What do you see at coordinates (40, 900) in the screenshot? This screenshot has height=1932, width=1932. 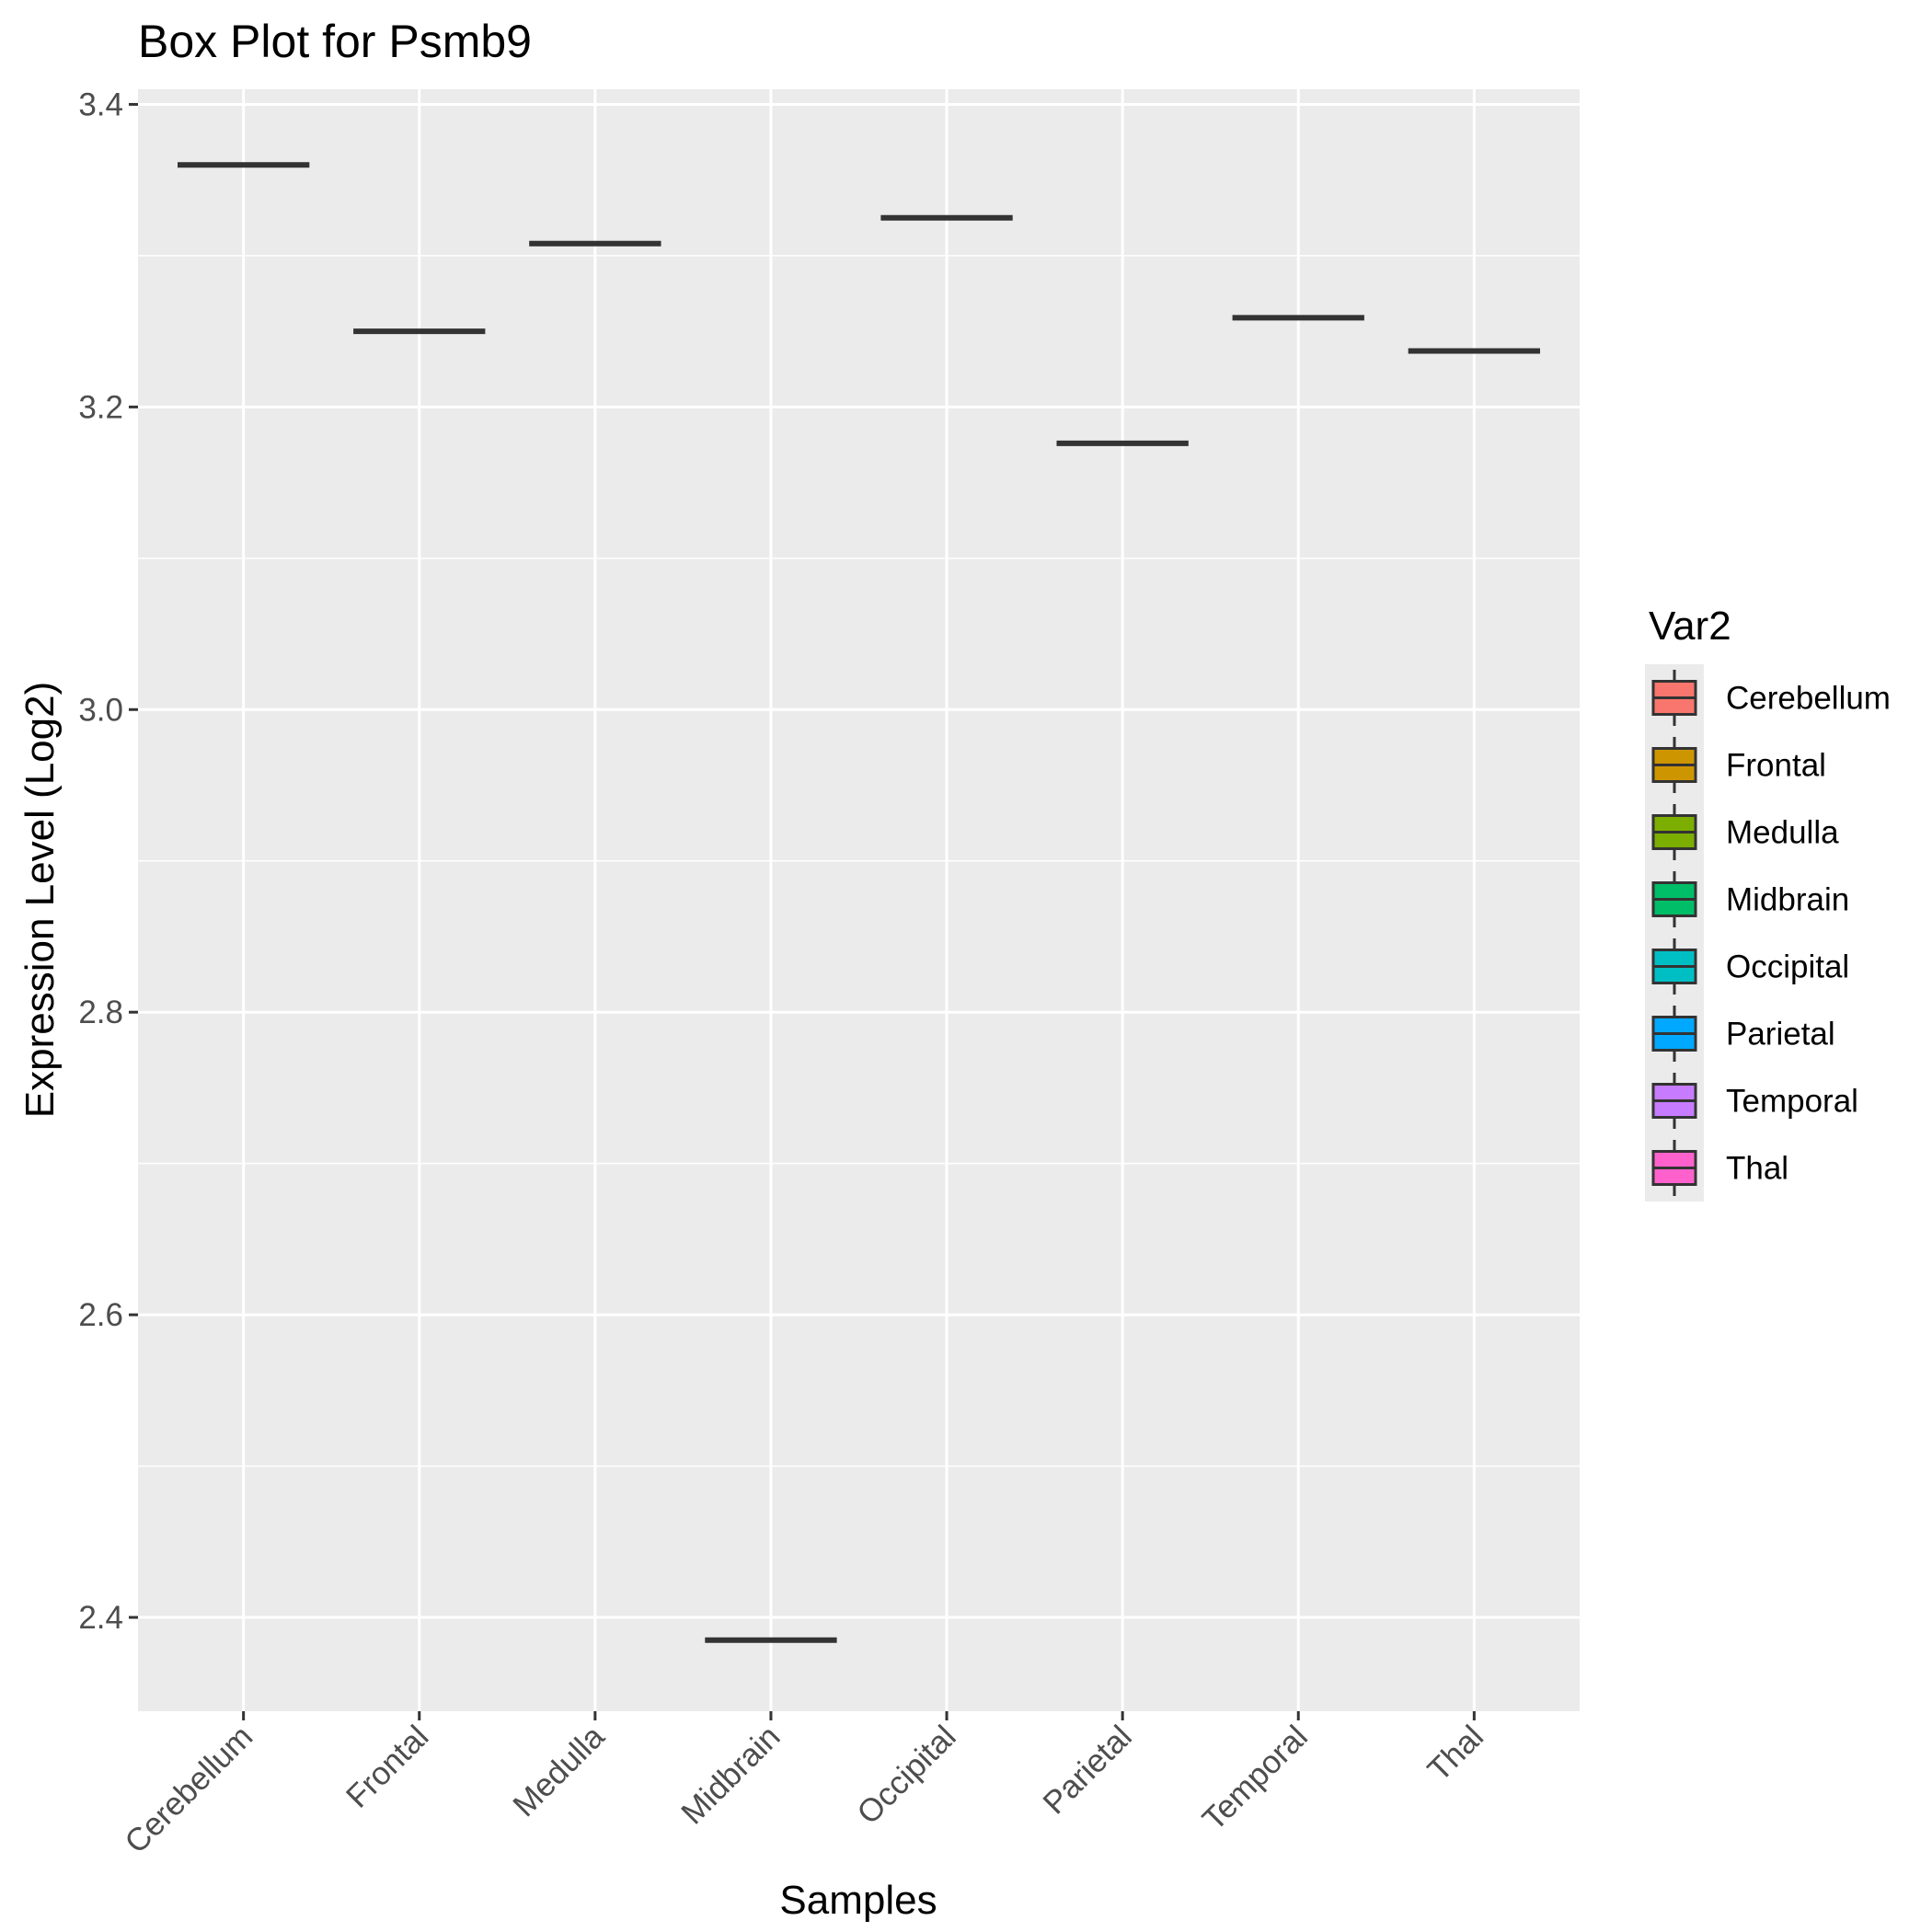 I see `y-axis-title: Expression Level (Log2)` at bounding box center [40, 900].